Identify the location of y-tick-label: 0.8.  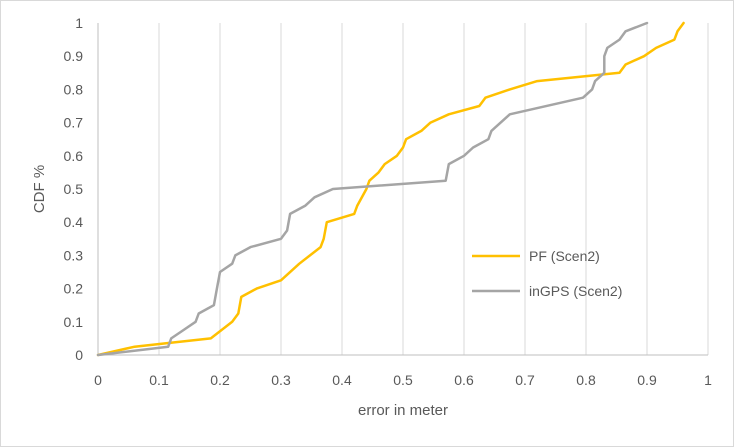
(74, 89).